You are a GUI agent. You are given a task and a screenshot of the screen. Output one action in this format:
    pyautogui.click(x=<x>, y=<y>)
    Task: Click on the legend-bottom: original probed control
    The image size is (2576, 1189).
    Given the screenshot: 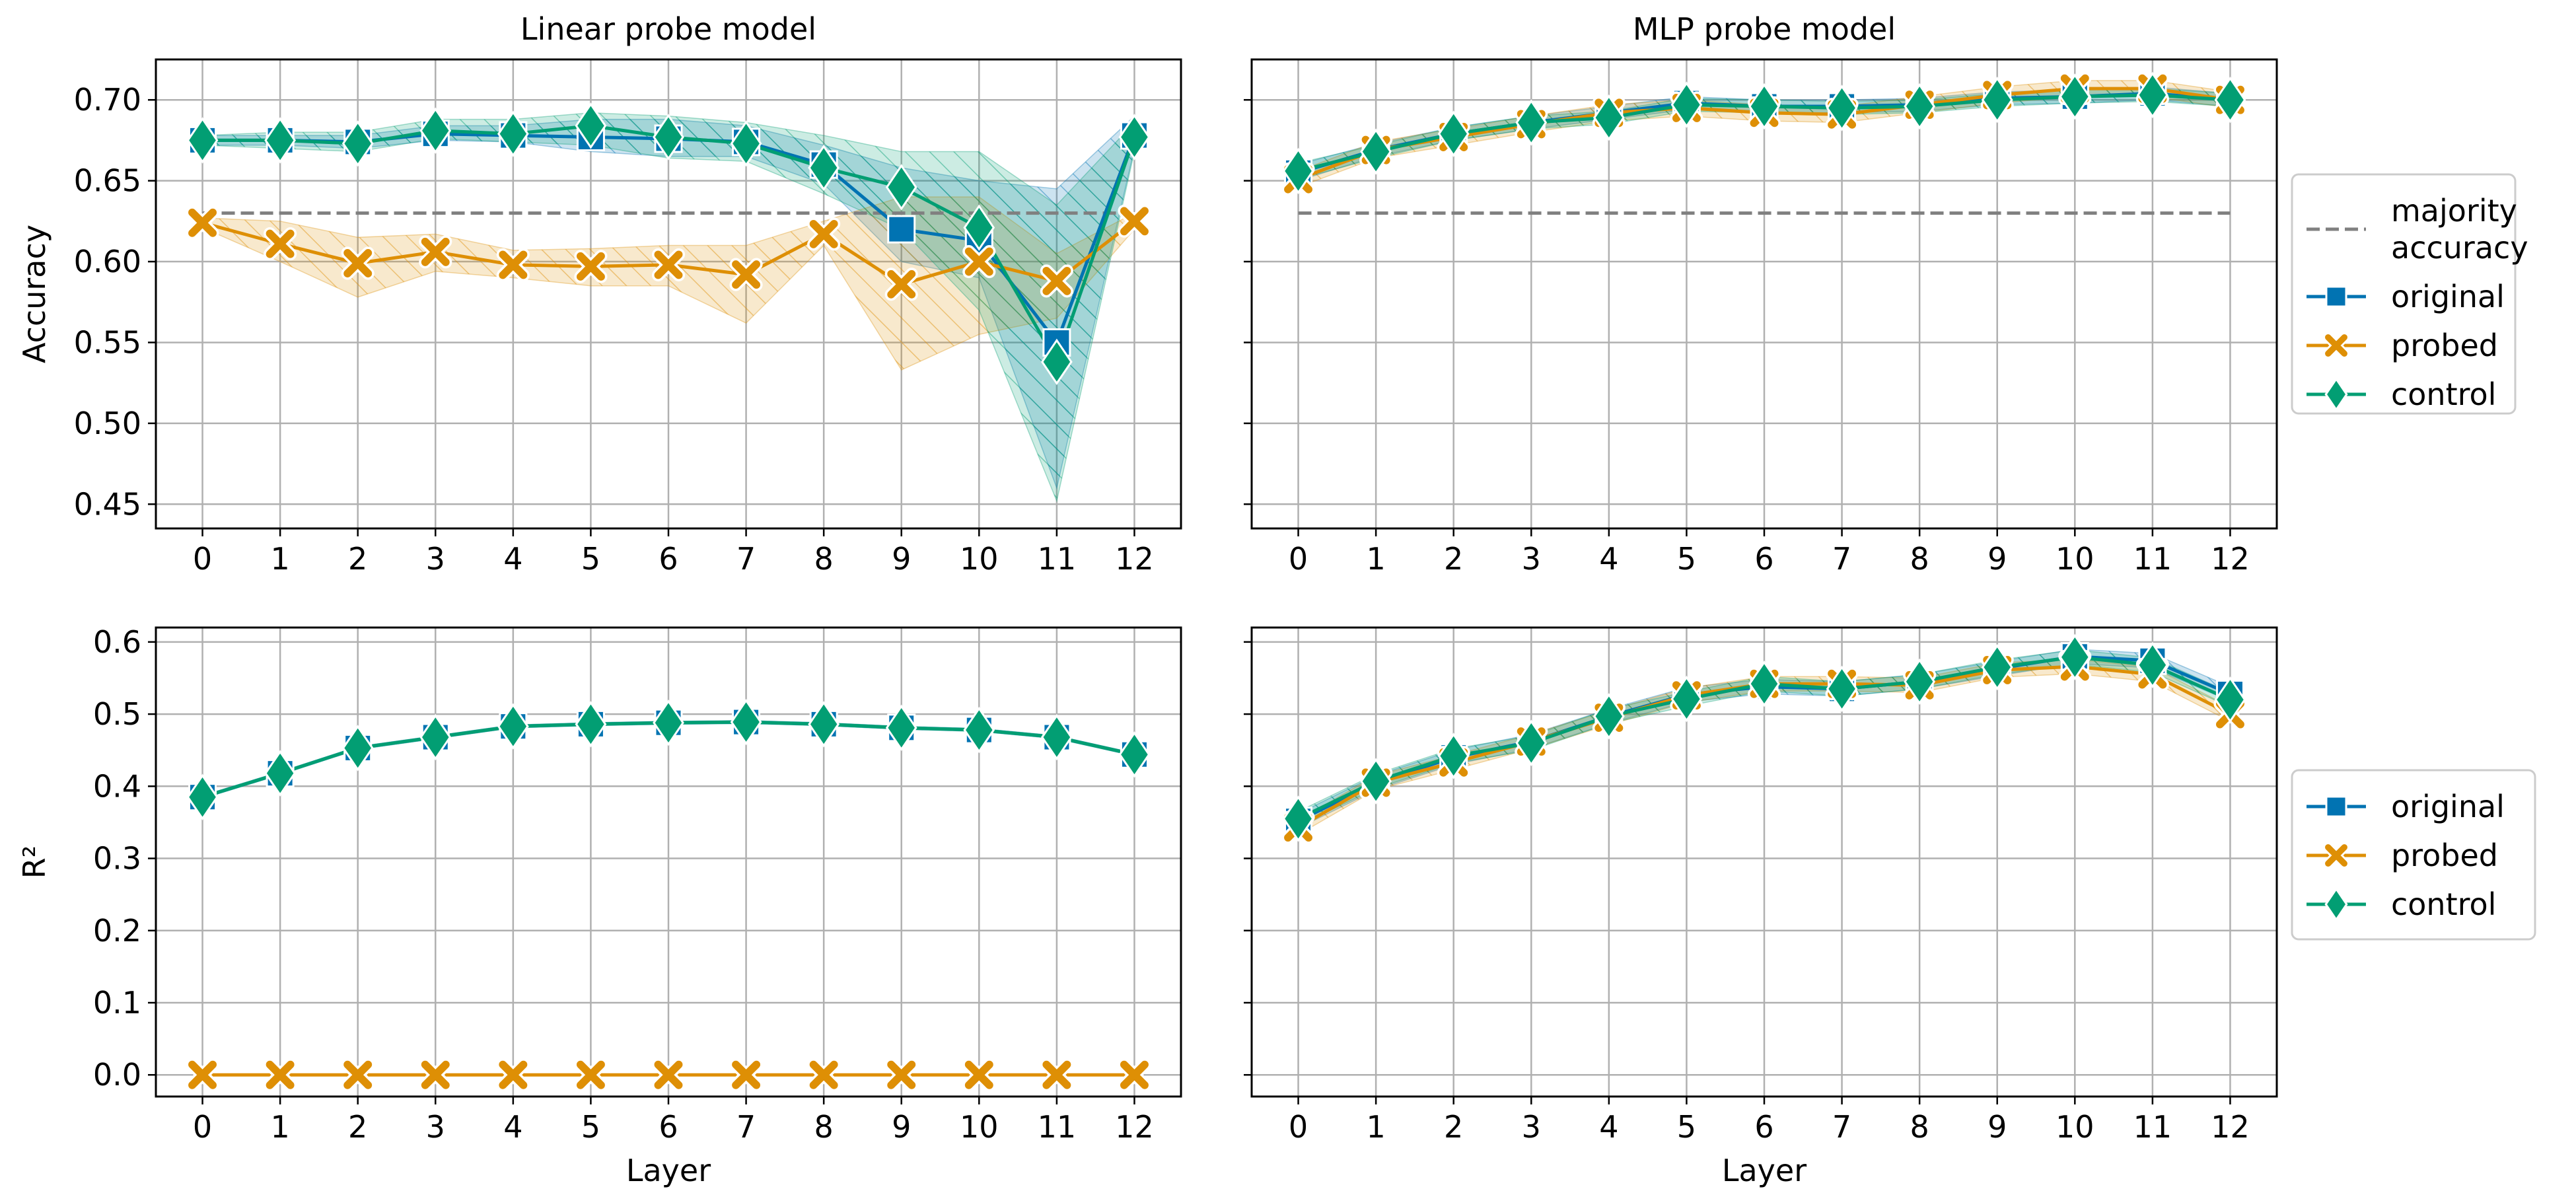 What is the action you would take?
    pyautogui.click(x=2414, y=855)
    